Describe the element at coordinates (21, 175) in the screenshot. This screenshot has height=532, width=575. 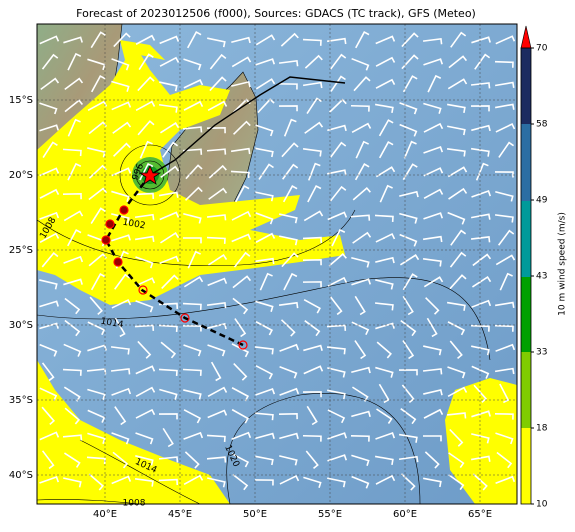
I see `lat-label: 20°S` at that location.